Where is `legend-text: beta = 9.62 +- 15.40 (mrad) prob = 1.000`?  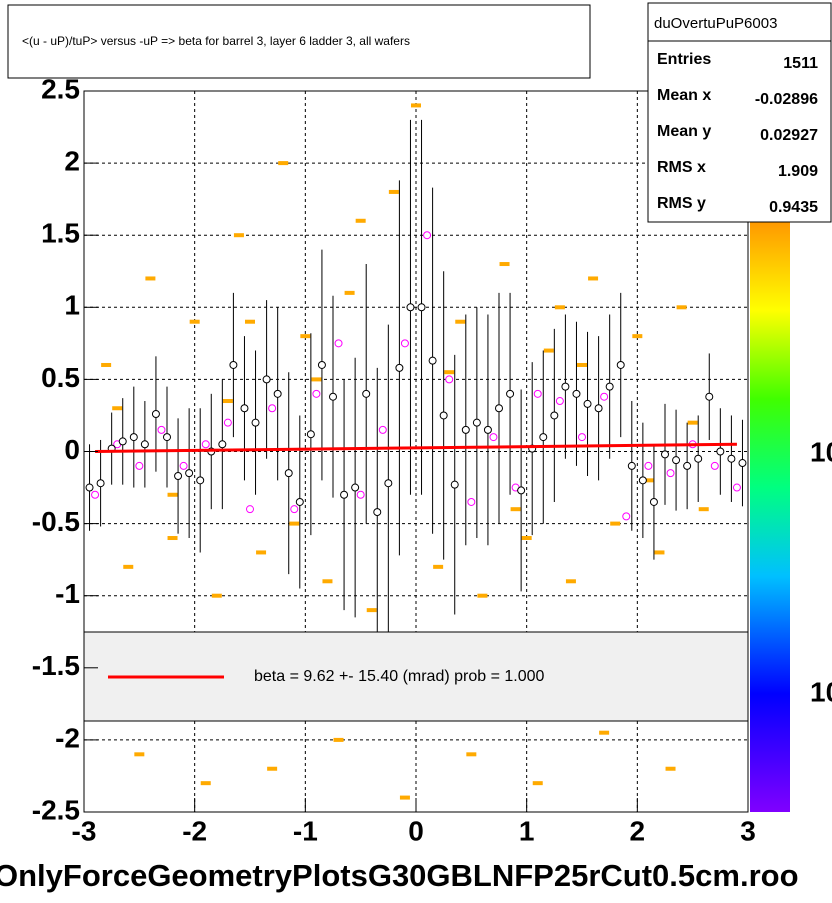 legend-text: beta = 9.62 +- 15.40 (mrad) prob = 1.000 is located at coordinates (399, 676).